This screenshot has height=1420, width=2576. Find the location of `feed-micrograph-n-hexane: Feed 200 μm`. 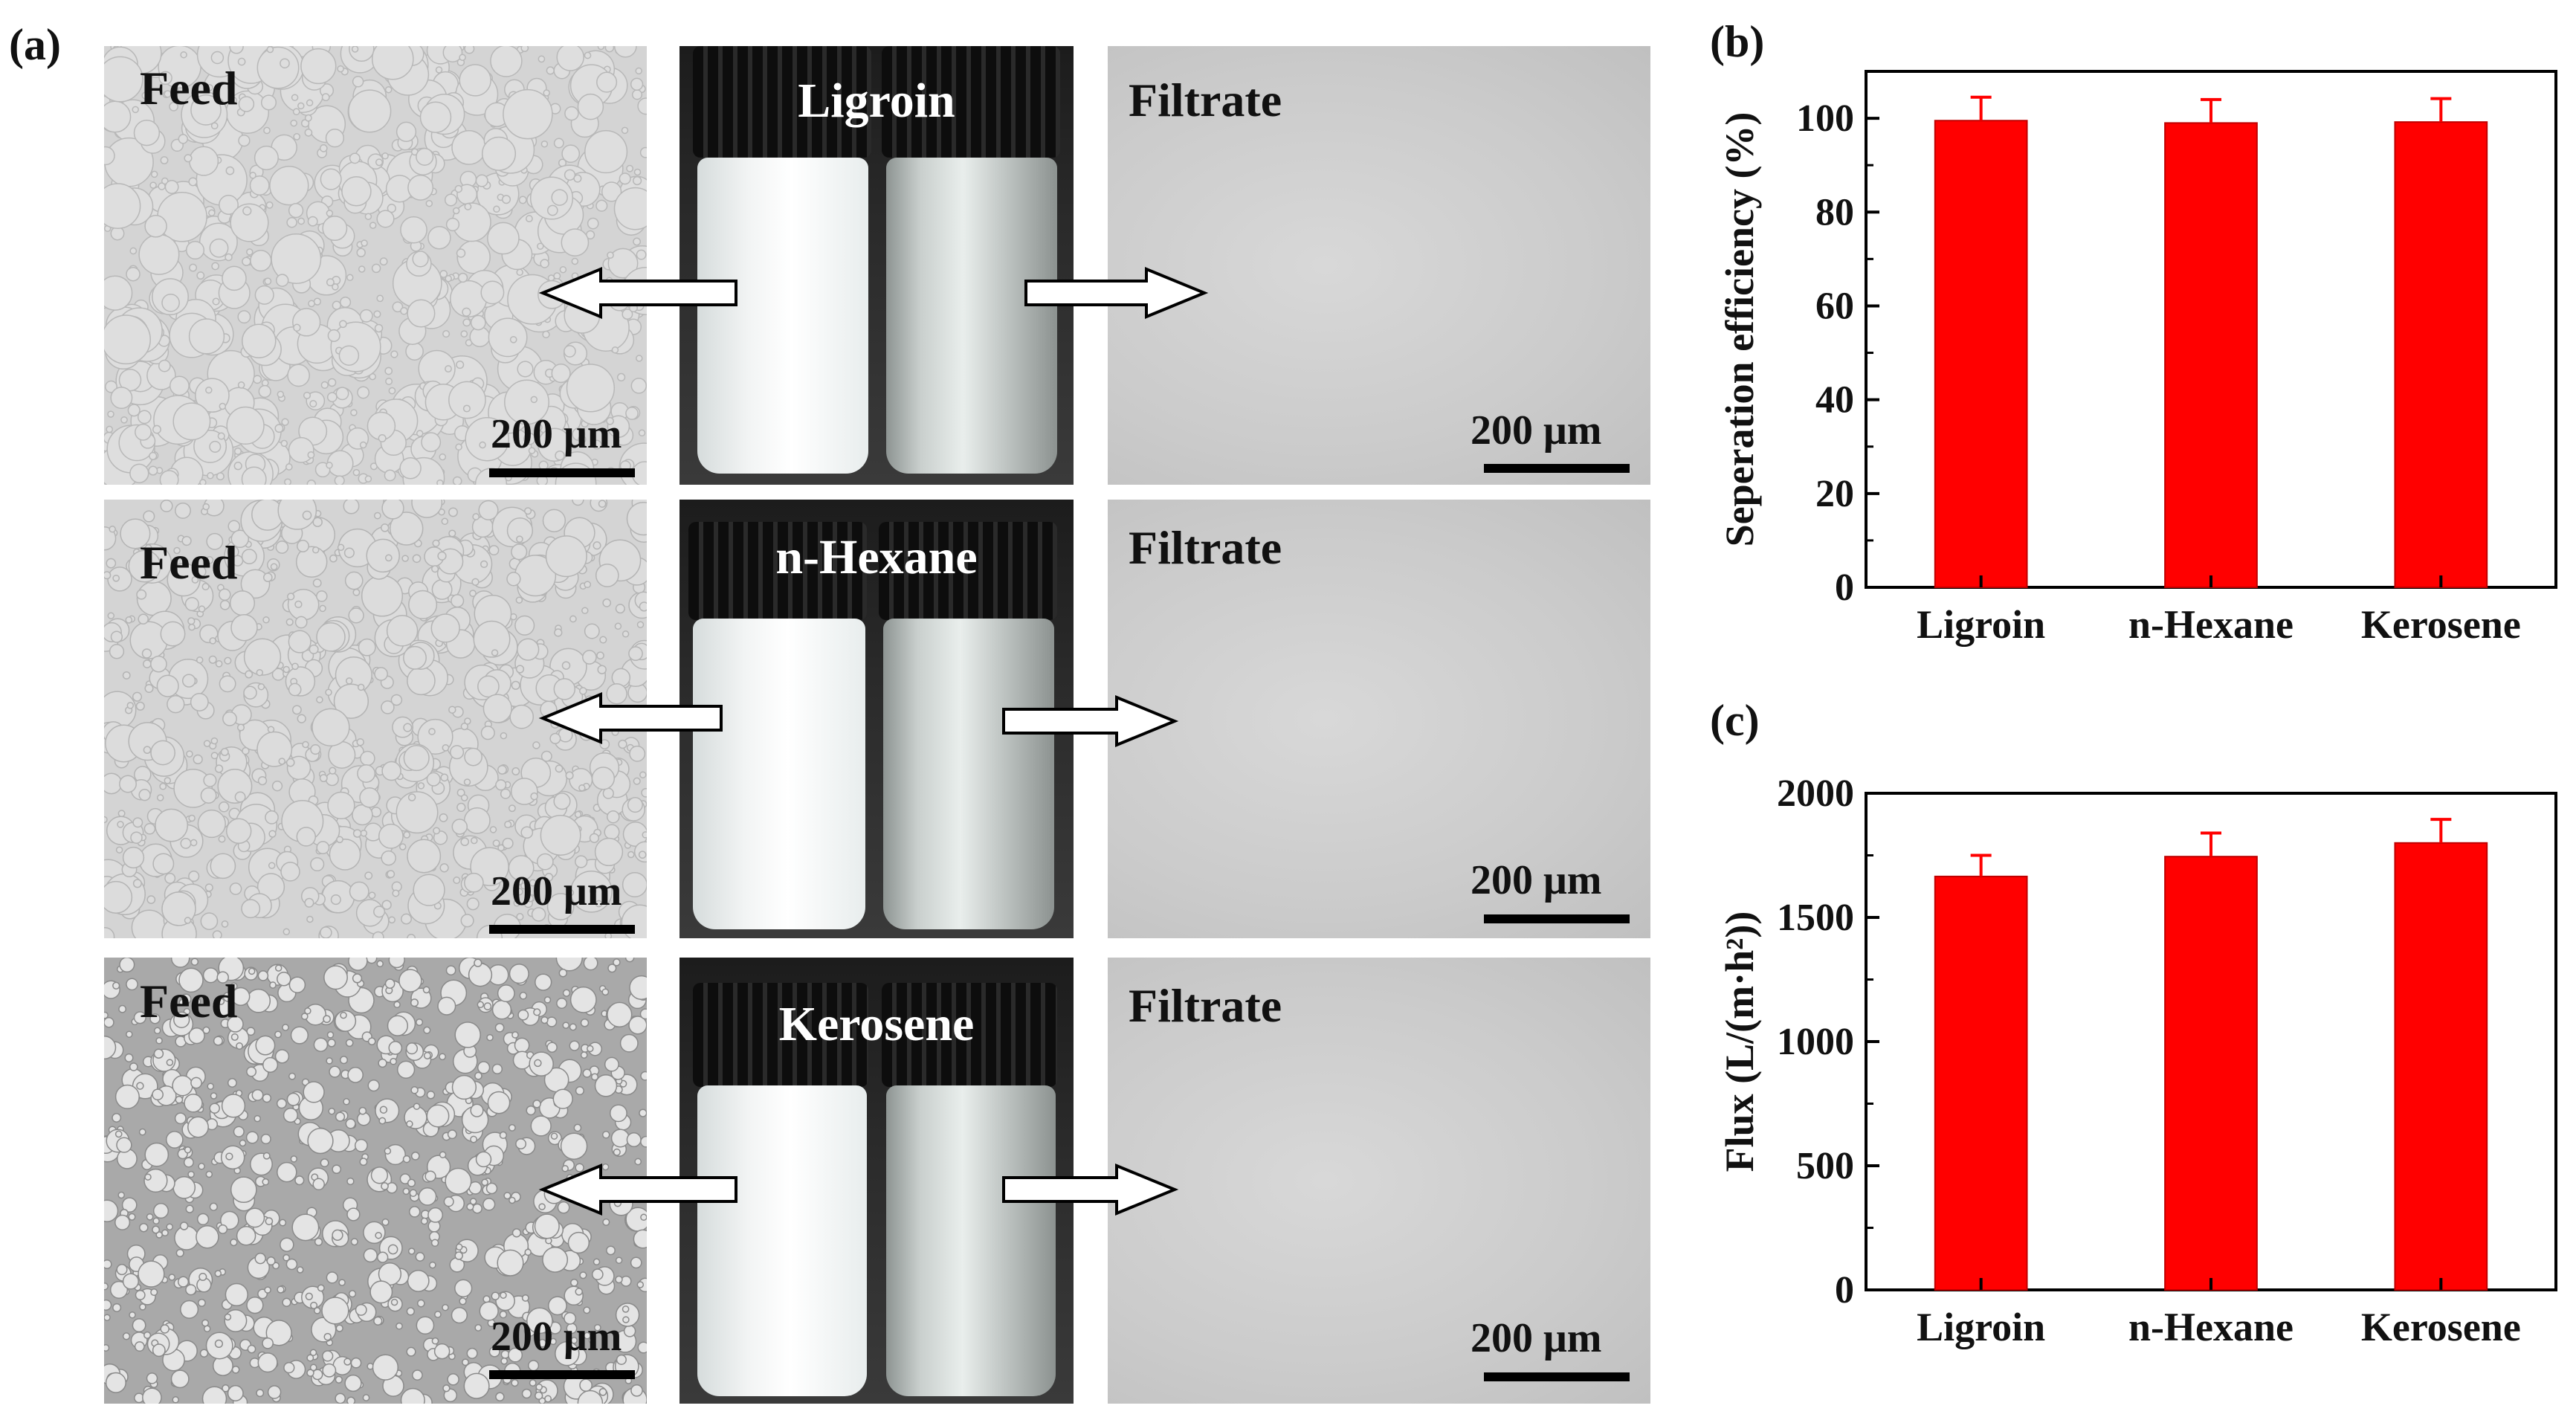

feed-micrograph-n-hexane: Feed 200 μm is located at coordinates (375, 719).